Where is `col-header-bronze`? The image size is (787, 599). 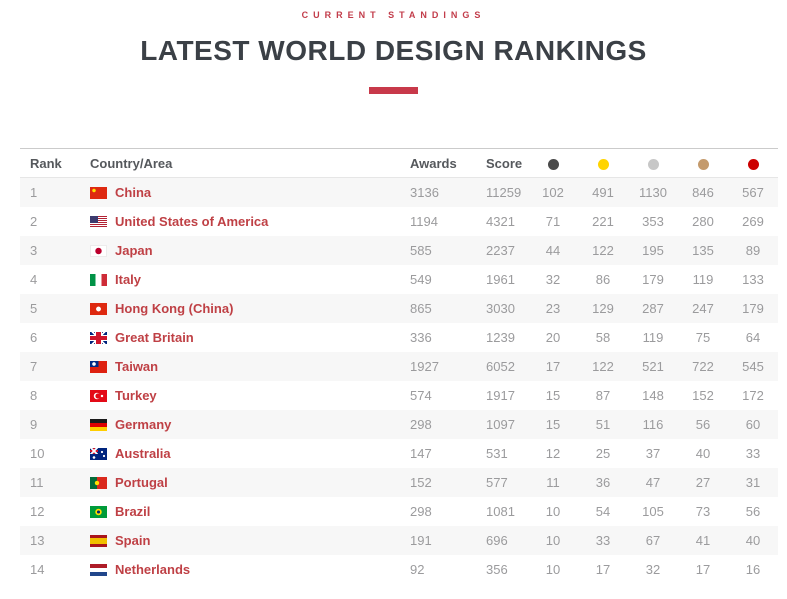
col-header-bronze is located at coordinates (703, 163).